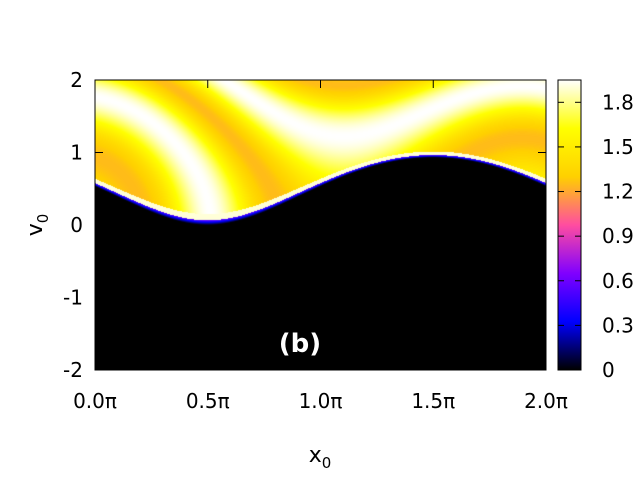 The height and width of the screenshot is (480, 640). I want to click on colorbar, so click(569, 225).